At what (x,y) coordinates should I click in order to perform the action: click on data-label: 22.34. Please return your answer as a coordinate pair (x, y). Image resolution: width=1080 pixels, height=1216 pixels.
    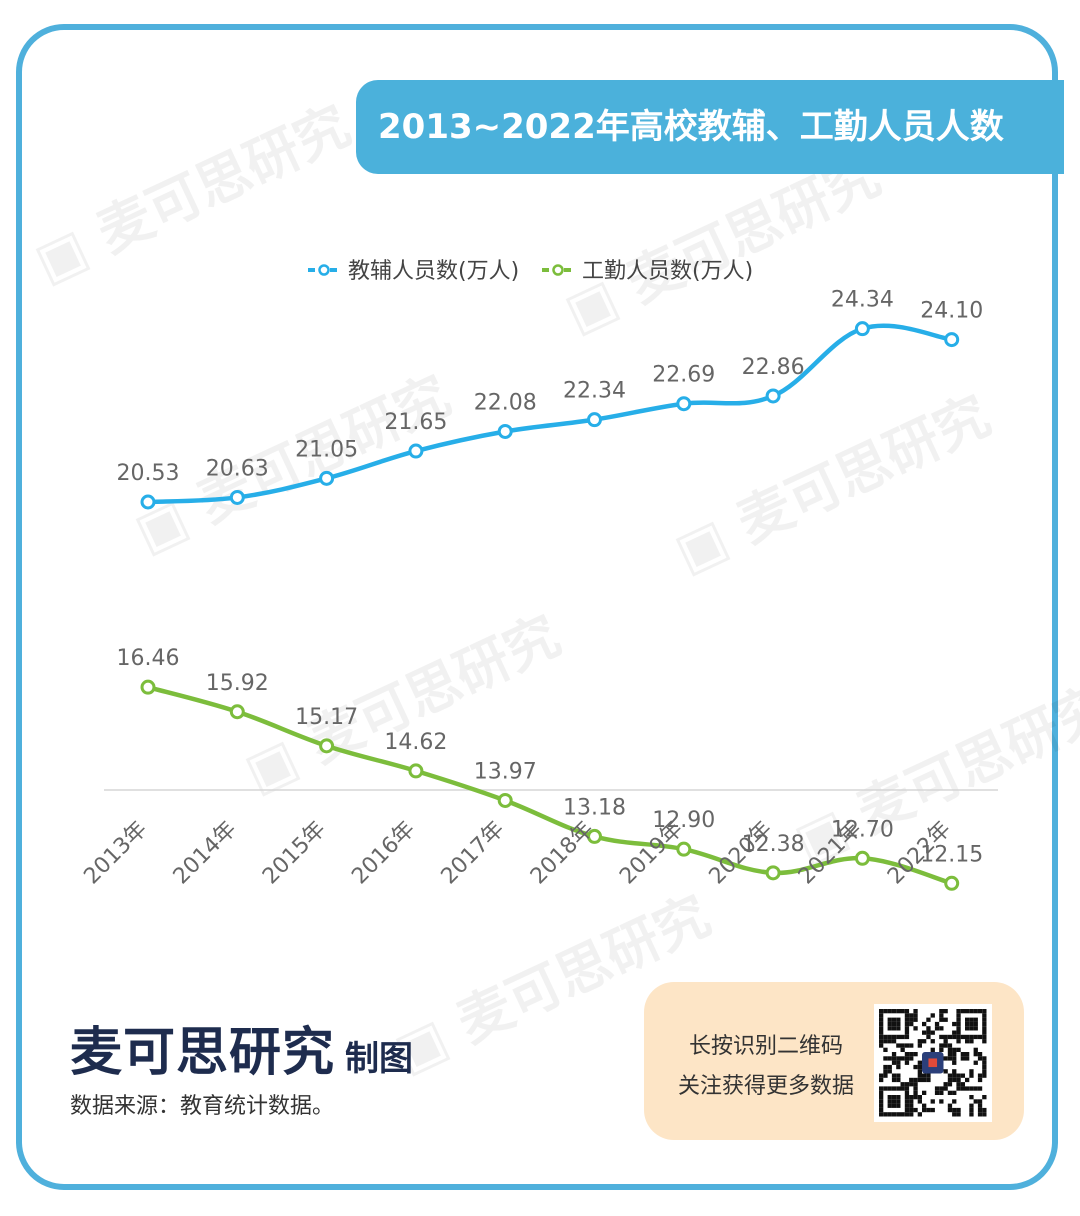
    Looking at the image, I should click on (594, 391).